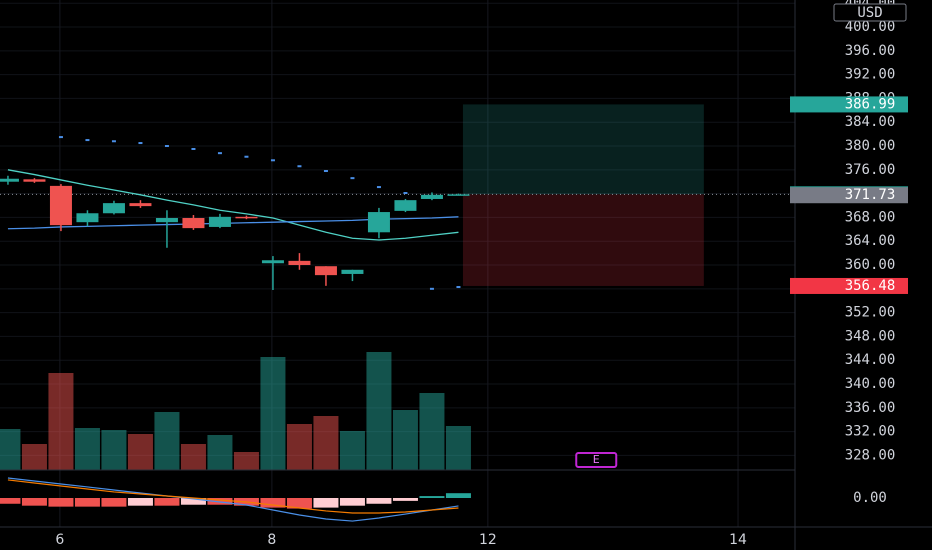 Image resolution: width=932 pixels, height=550 pixels. I want to click on y-tick-label: 400.00, so click(870, 27).